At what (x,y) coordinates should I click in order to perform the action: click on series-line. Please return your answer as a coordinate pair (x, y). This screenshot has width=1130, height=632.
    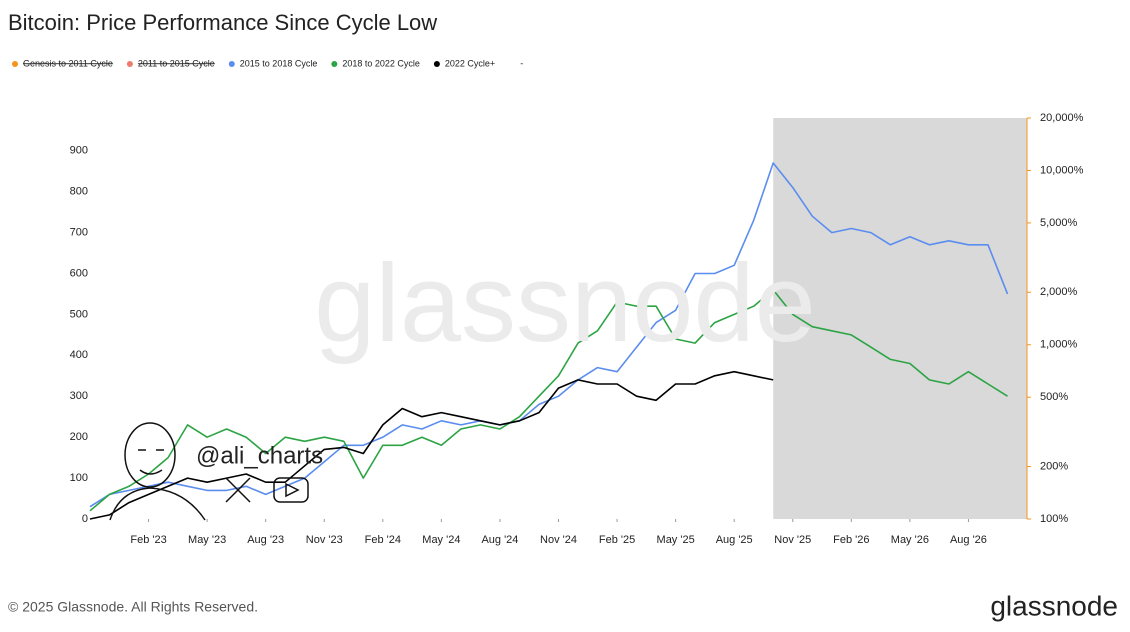
    Looking at the image, I should click on (431, 445).